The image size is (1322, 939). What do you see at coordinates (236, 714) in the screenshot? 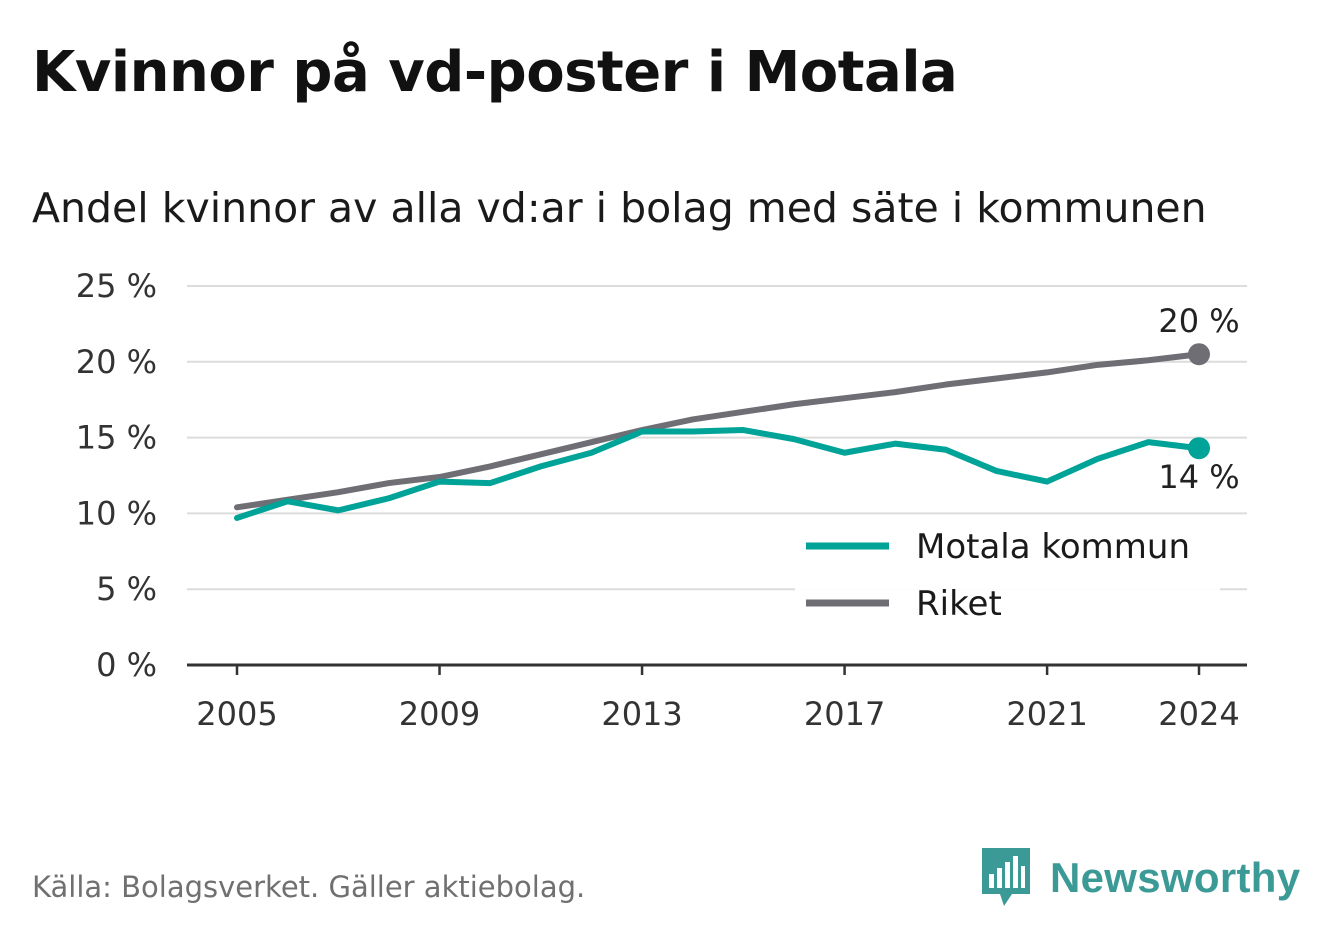
I see `x-tick-label: 2005` at bounding box center [236, 714].